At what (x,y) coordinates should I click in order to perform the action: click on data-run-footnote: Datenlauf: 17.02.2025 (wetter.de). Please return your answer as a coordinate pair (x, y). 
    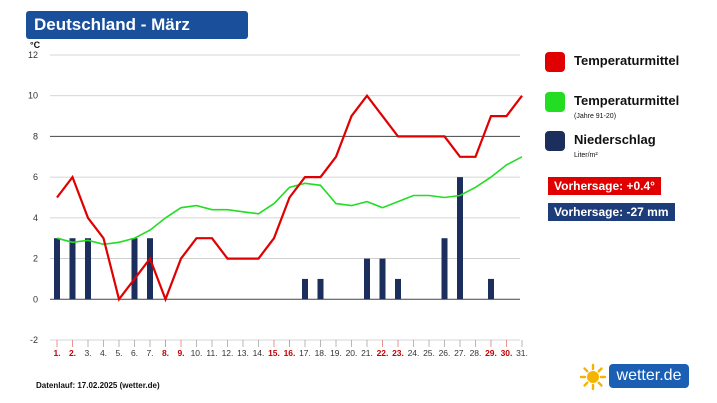
    Looking at the image, I should click on (98, 385).